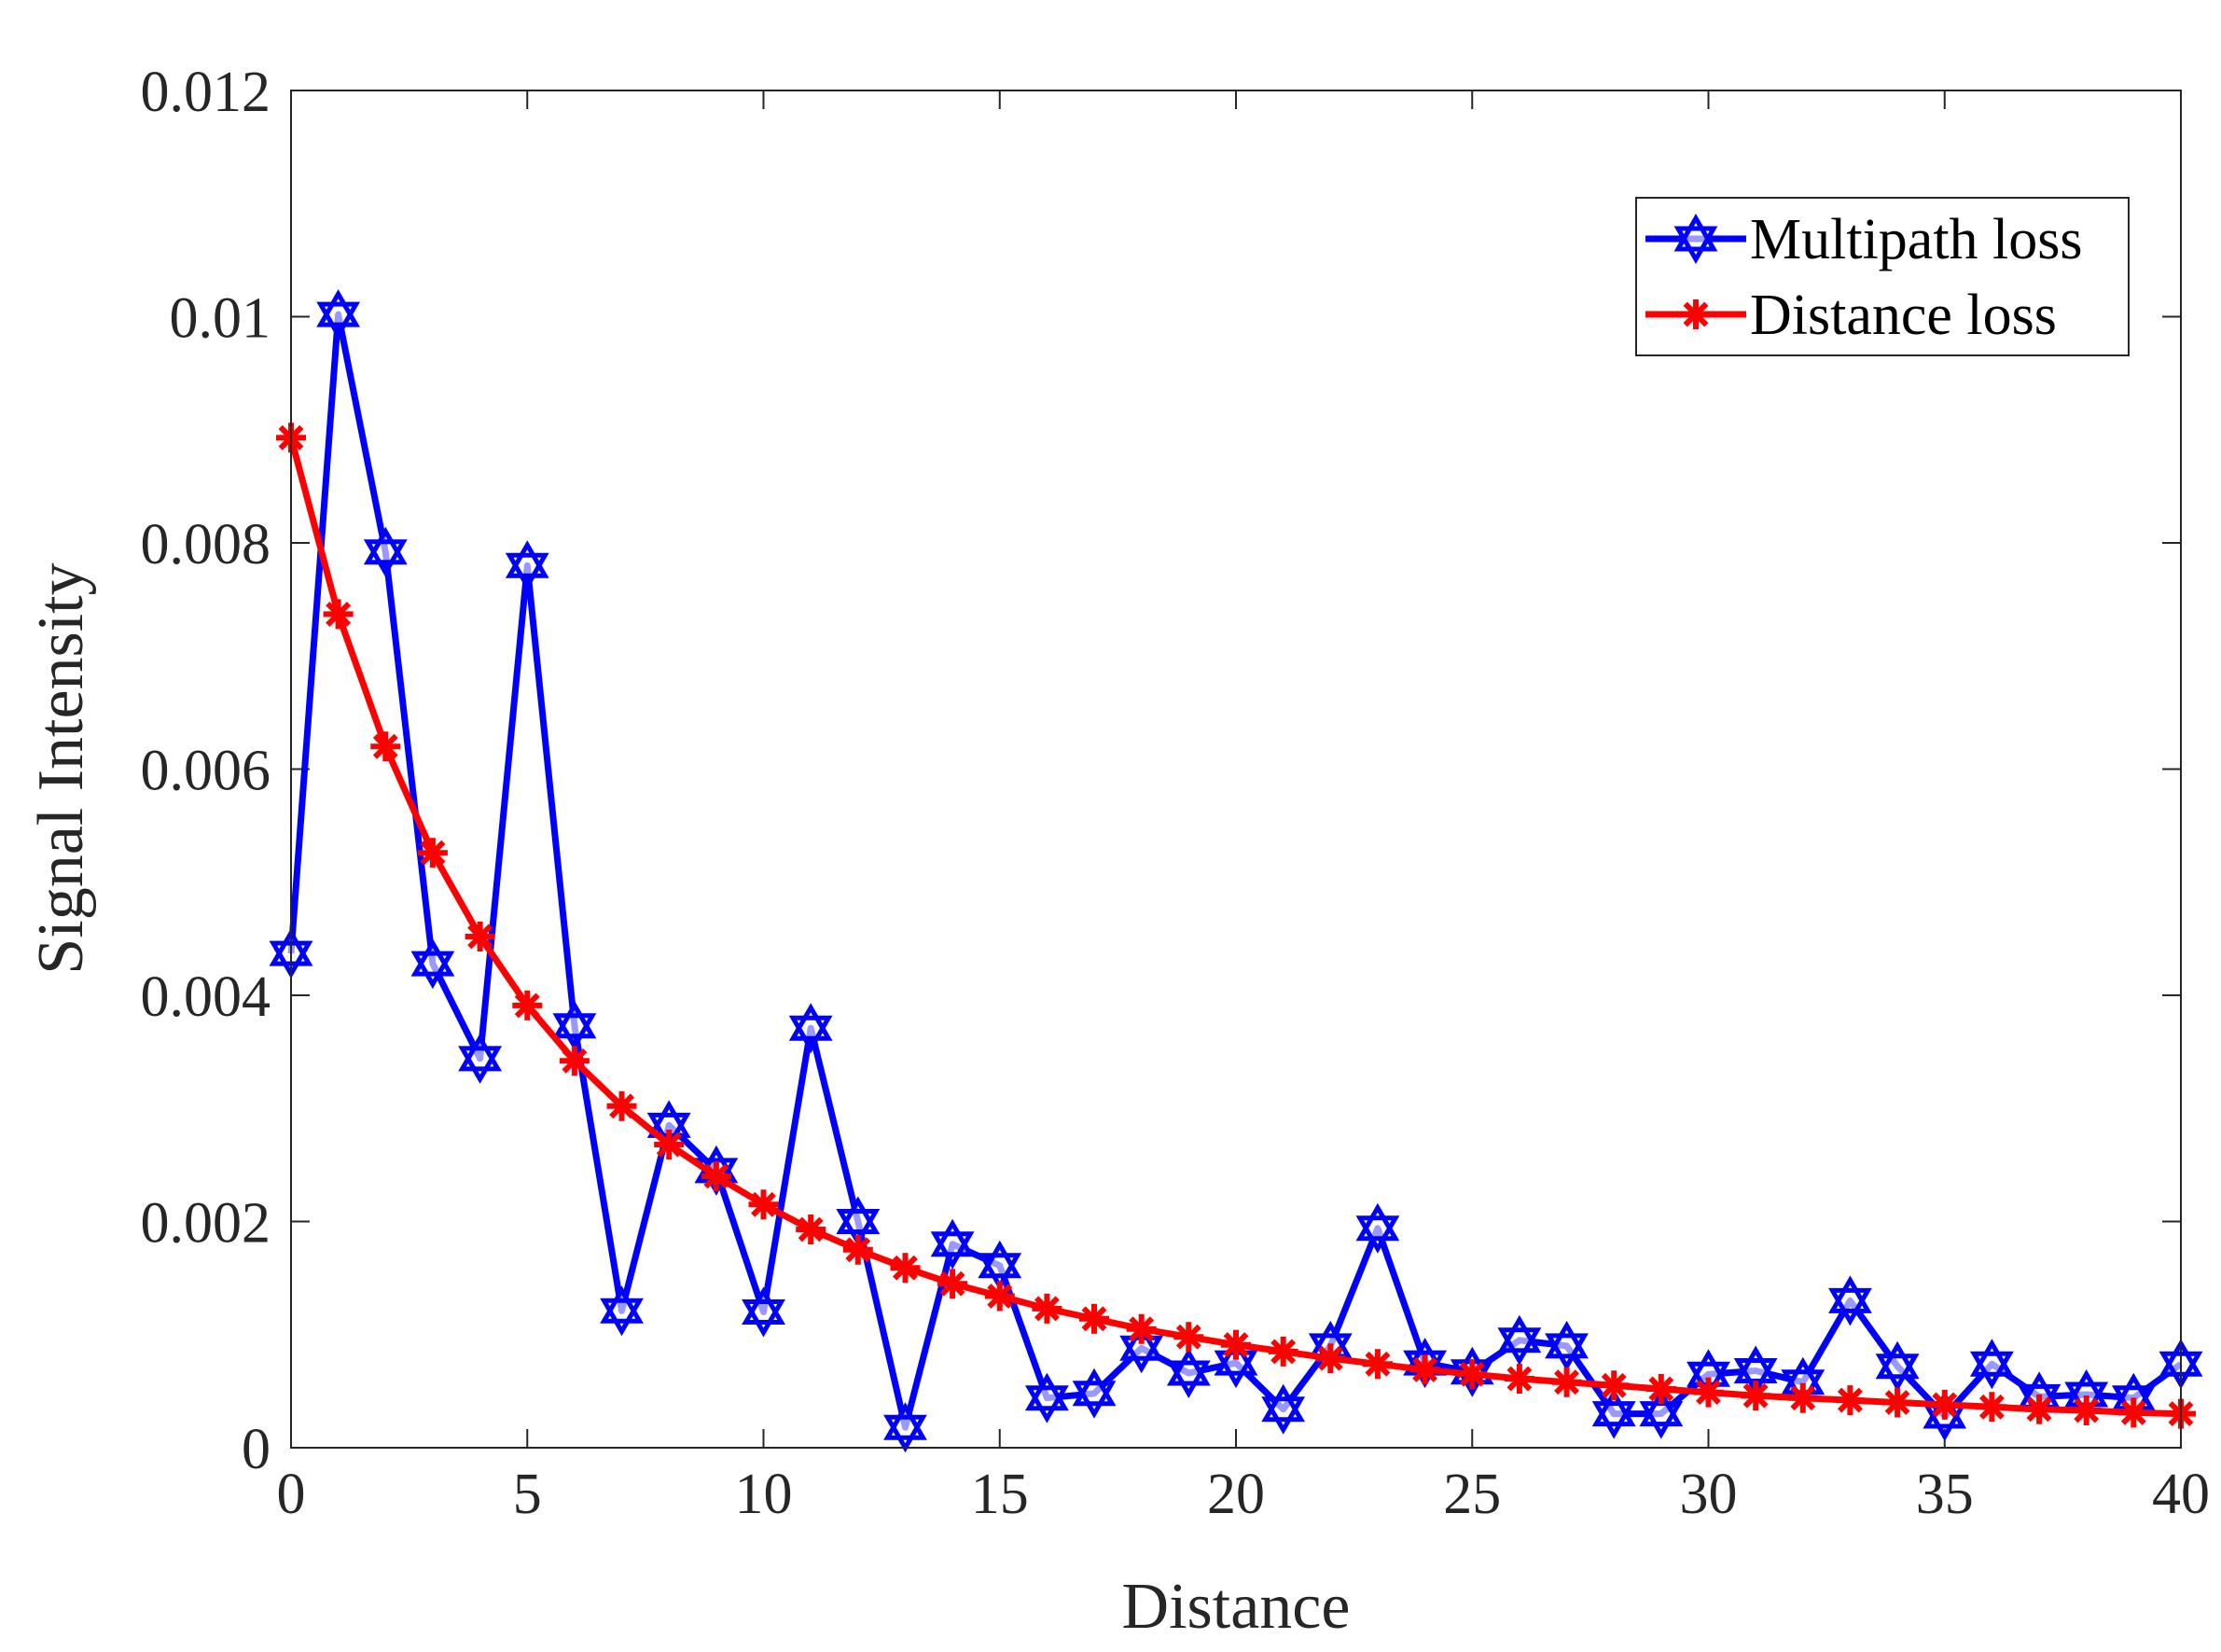 The image size is (2221, 1652). What do you see at coordinates (221, 319) in the screenshot?
I see `y-tick-label: 0.01` at bounding box center [221, 319].